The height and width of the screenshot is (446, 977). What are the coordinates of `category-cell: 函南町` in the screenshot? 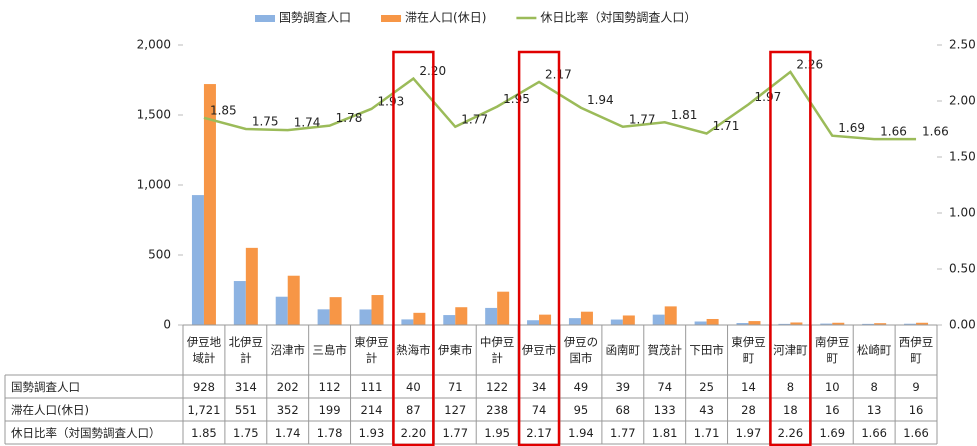 It's located at (623, 350).